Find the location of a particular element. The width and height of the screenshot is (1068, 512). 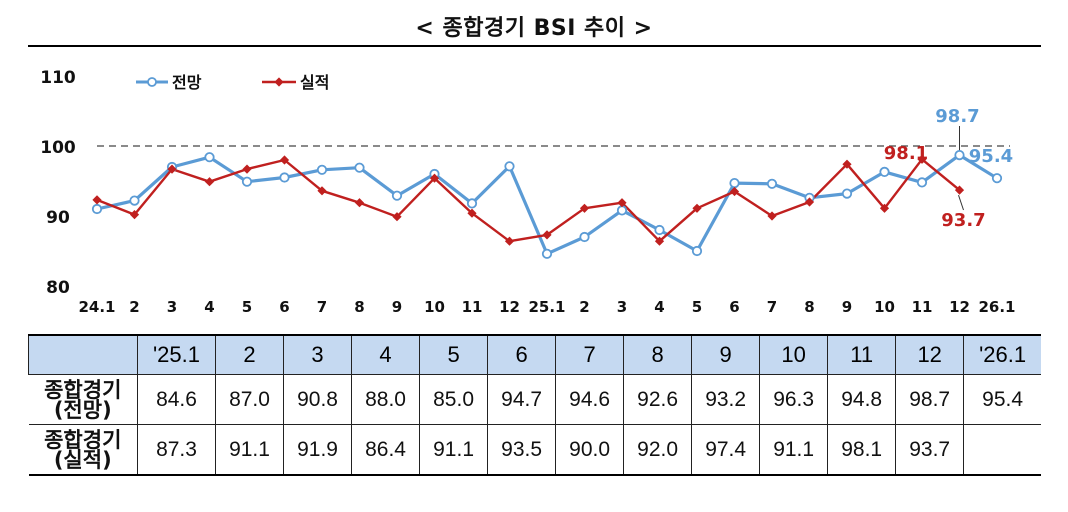

table-cell: 86.4 is located at coordinates (386, 450).